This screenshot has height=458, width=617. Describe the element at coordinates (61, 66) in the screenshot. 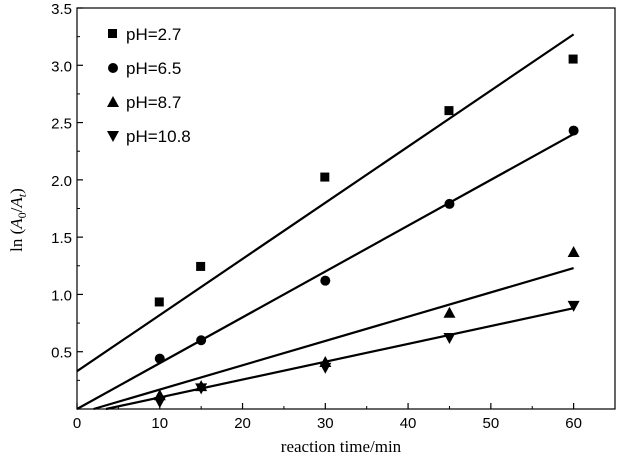

I see `y-tick-label: 3.0` at that location.